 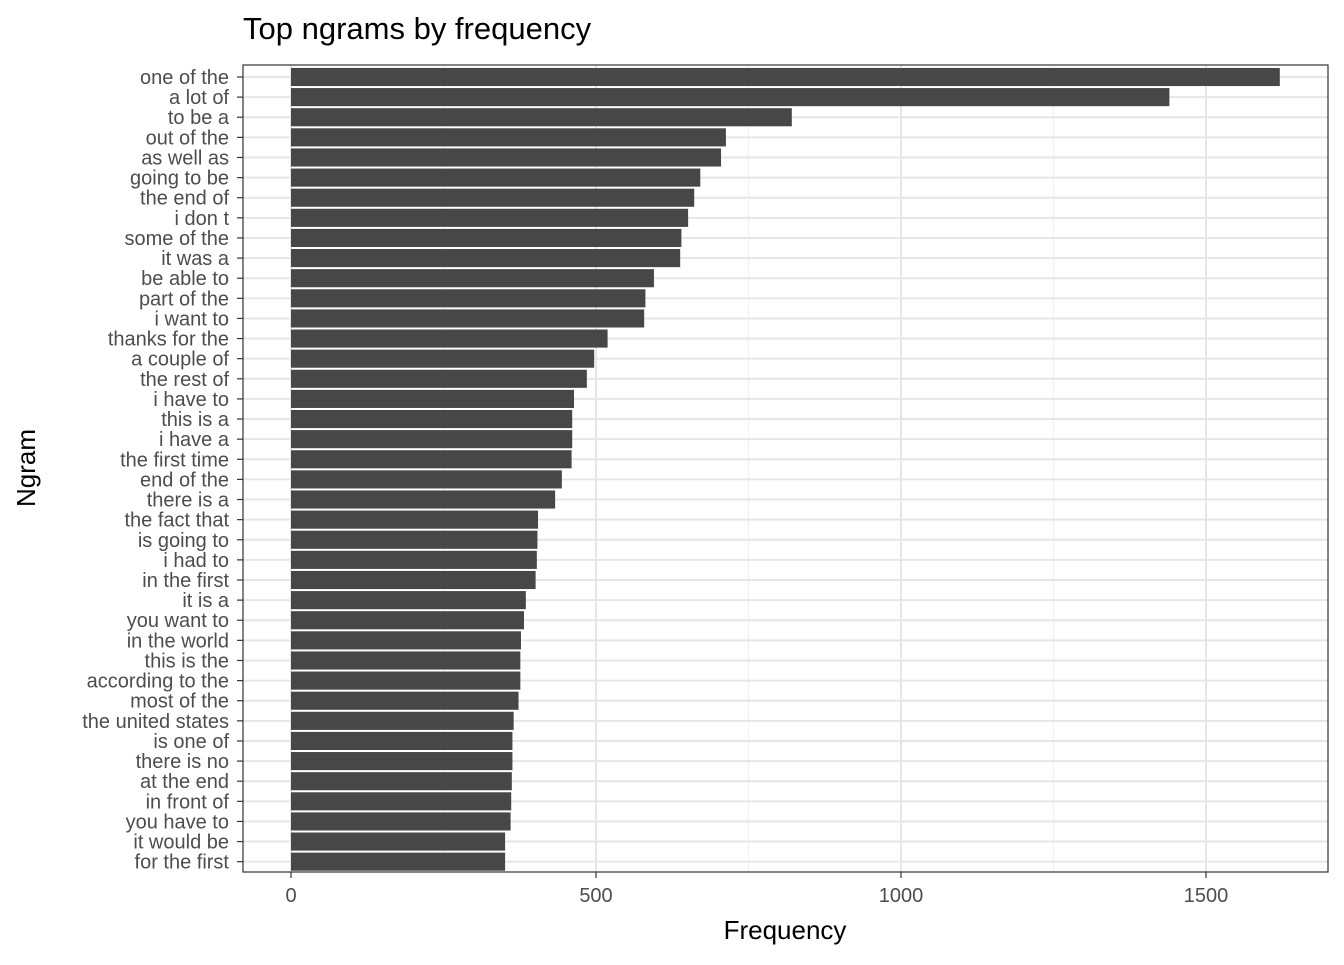 I want to click on y-tick-label: according to the, so click(x=158, y=682).